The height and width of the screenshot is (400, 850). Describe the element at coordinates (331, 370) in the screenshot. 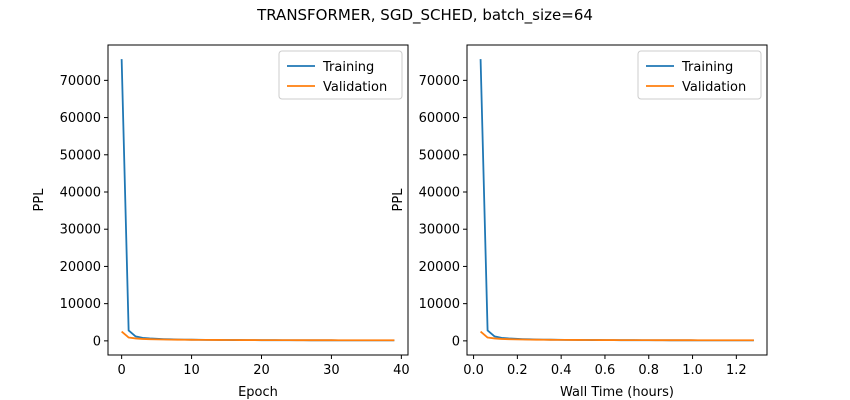

I see `x-tick-label: 30` at that location.